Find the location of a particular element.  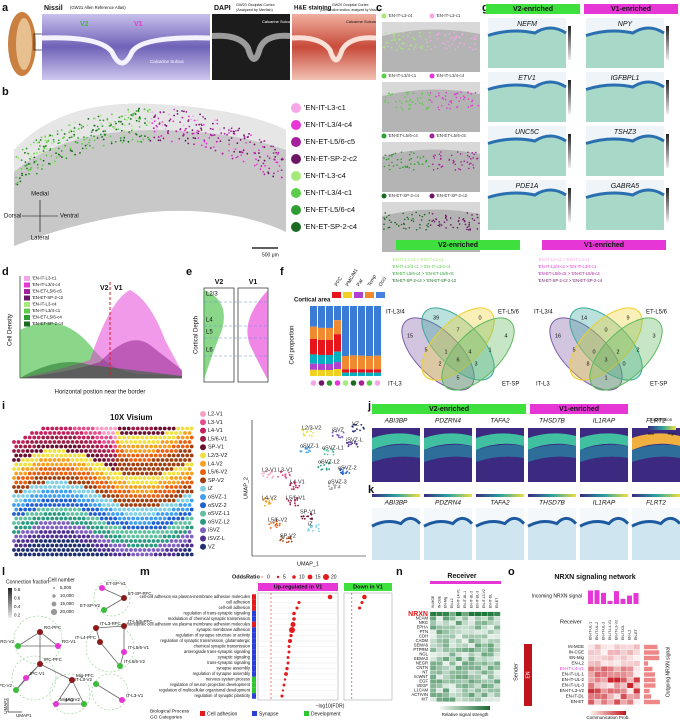

label: IL1RAP is located at coordinates (604, 503).